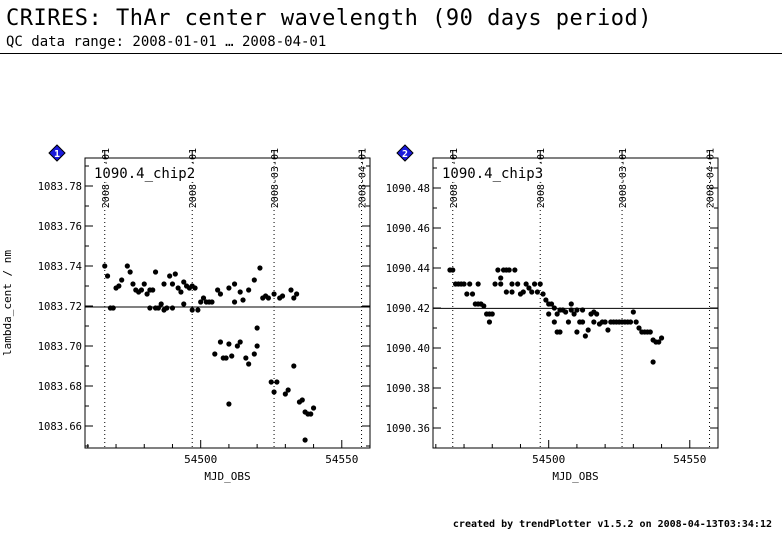 The image size is (782, 542). I want to click on panel-badge-number: 2, so click(405, 154).